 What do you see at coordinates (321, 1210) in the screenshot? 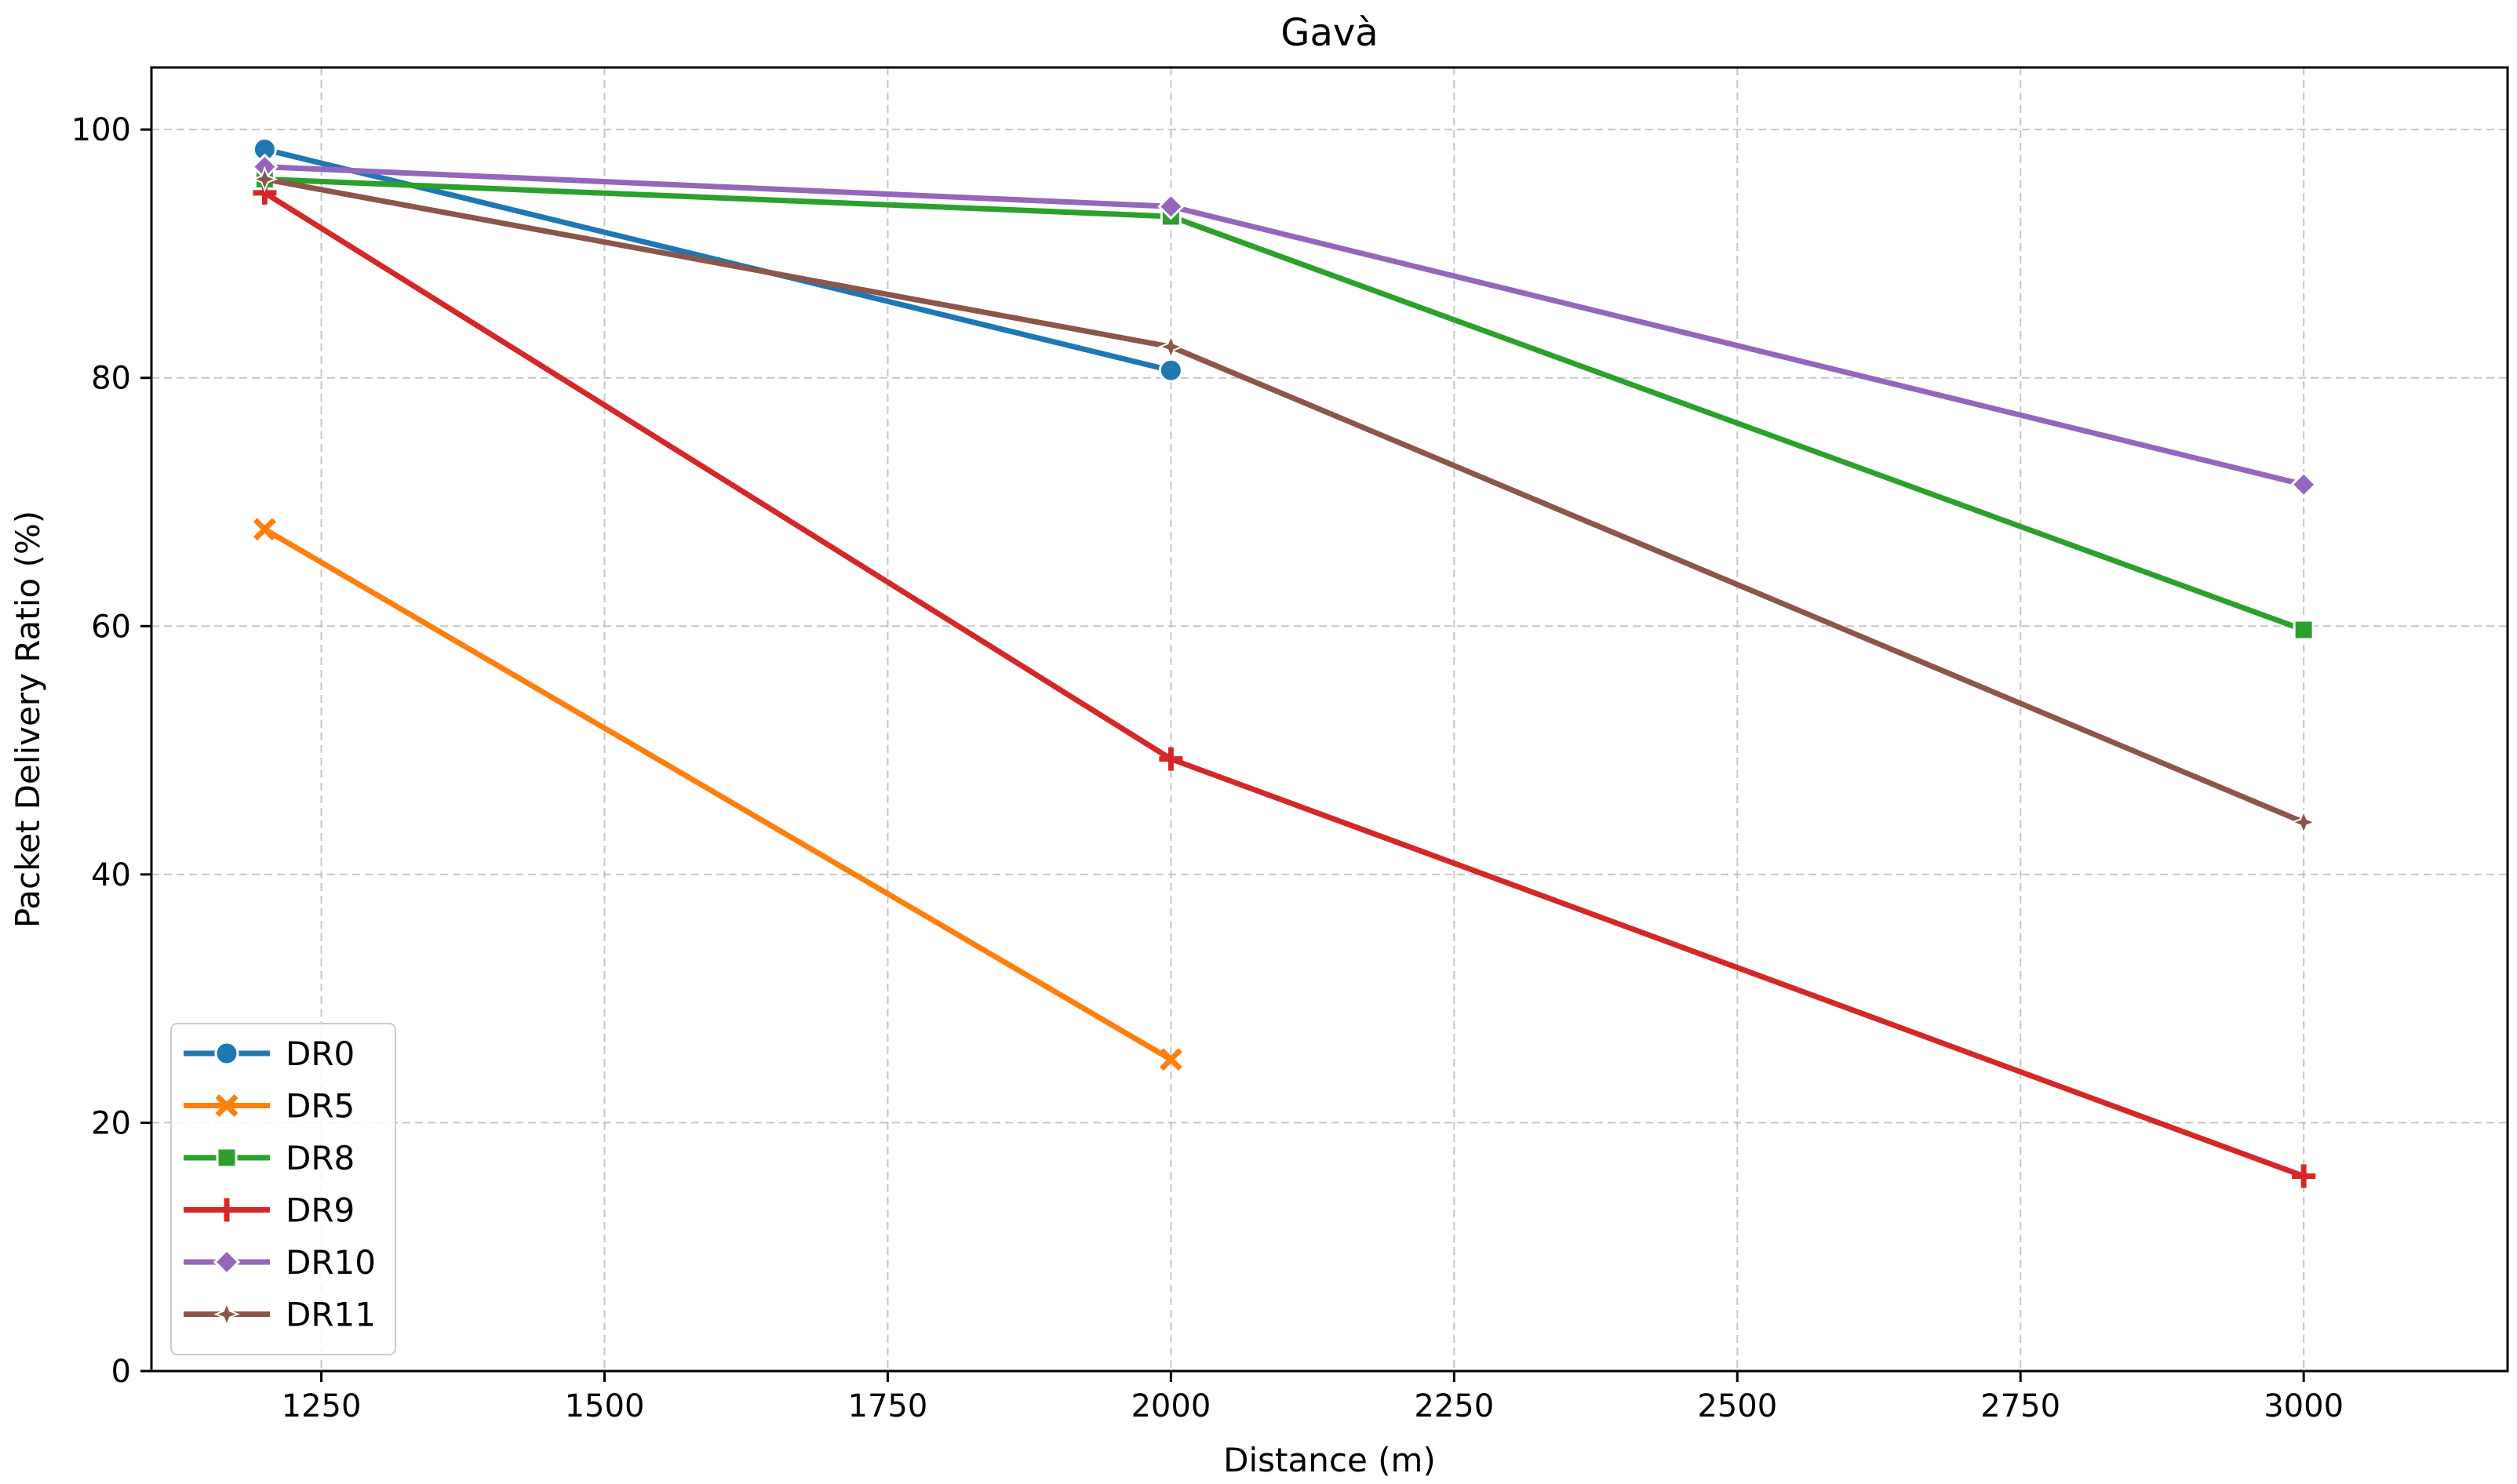
I see `legend-label-dr9: DR9` at bounding box center [321, 1210].